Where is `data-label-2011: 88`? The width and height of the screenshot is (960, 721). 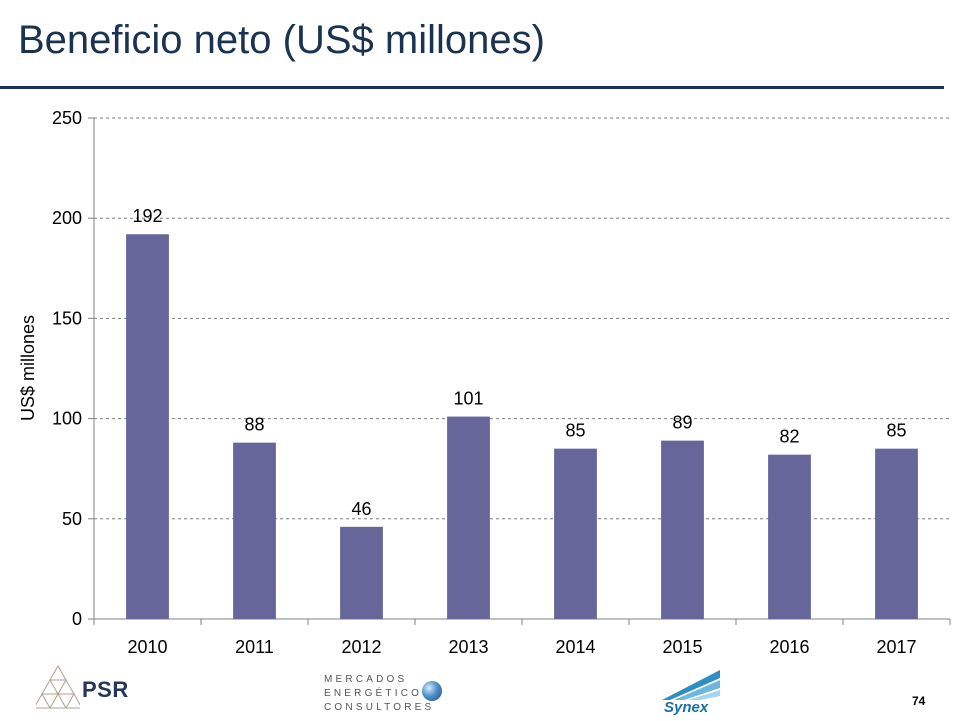
data-label-2011: 88 is located at coordinates (254, 425).